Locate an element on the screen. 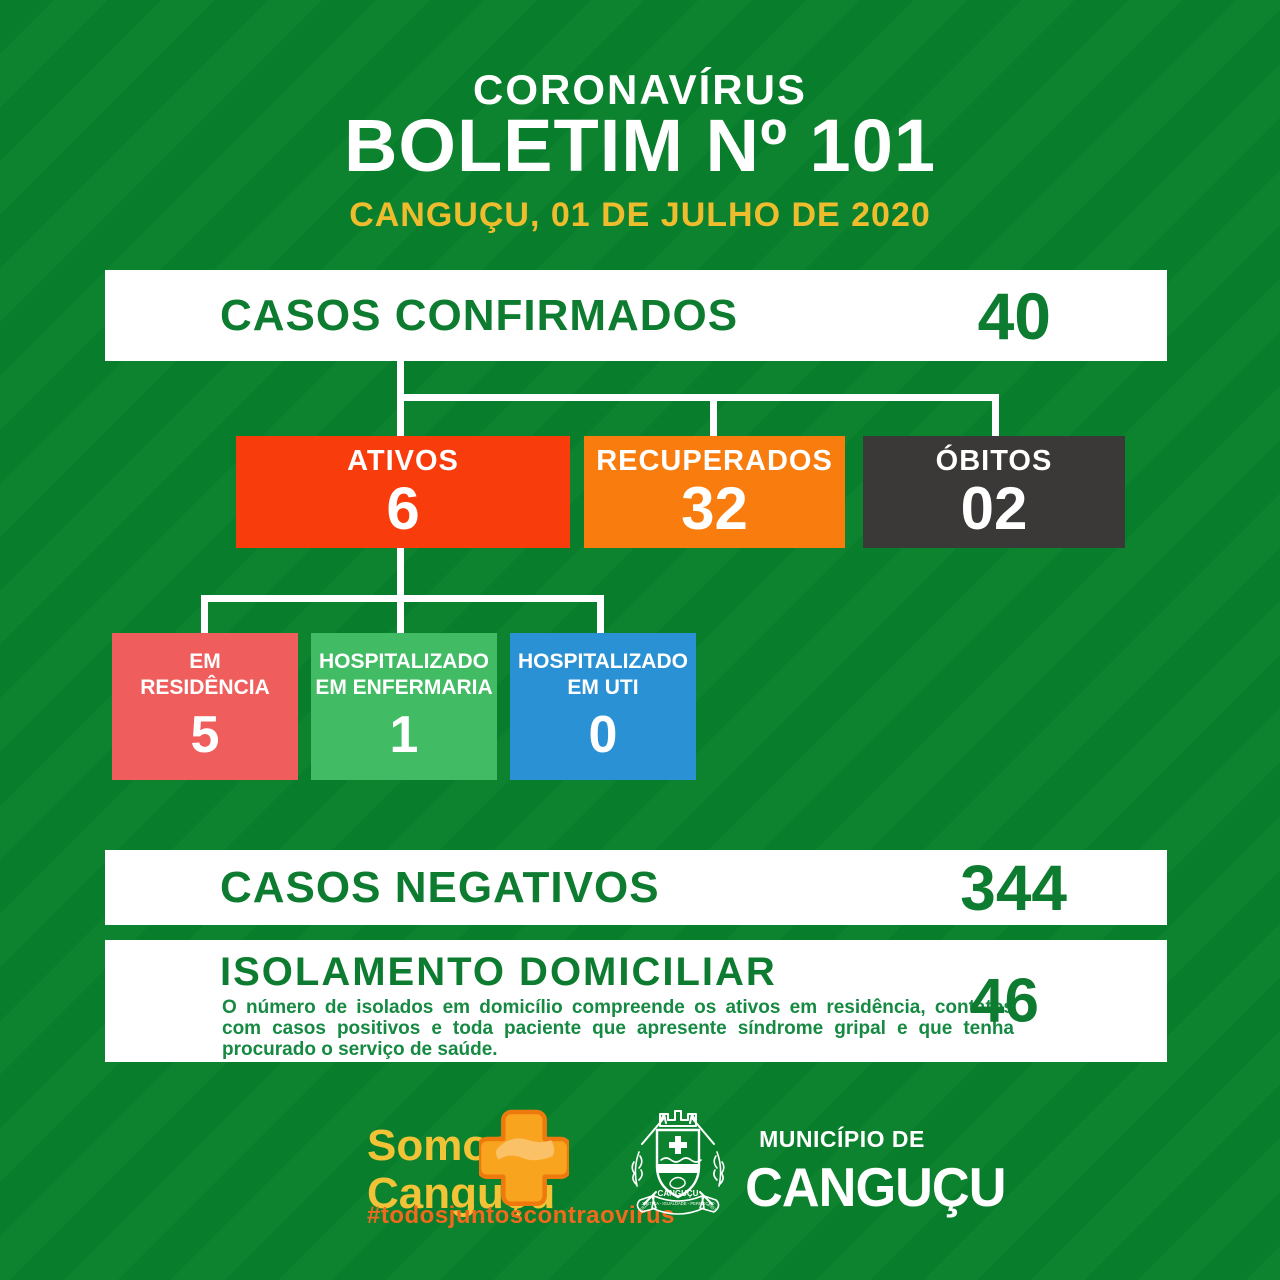 The height and width of the screenshot is (1280, 1280). recuperados-box: RECUPERADOS 32 is located at coordinates (714, 492).